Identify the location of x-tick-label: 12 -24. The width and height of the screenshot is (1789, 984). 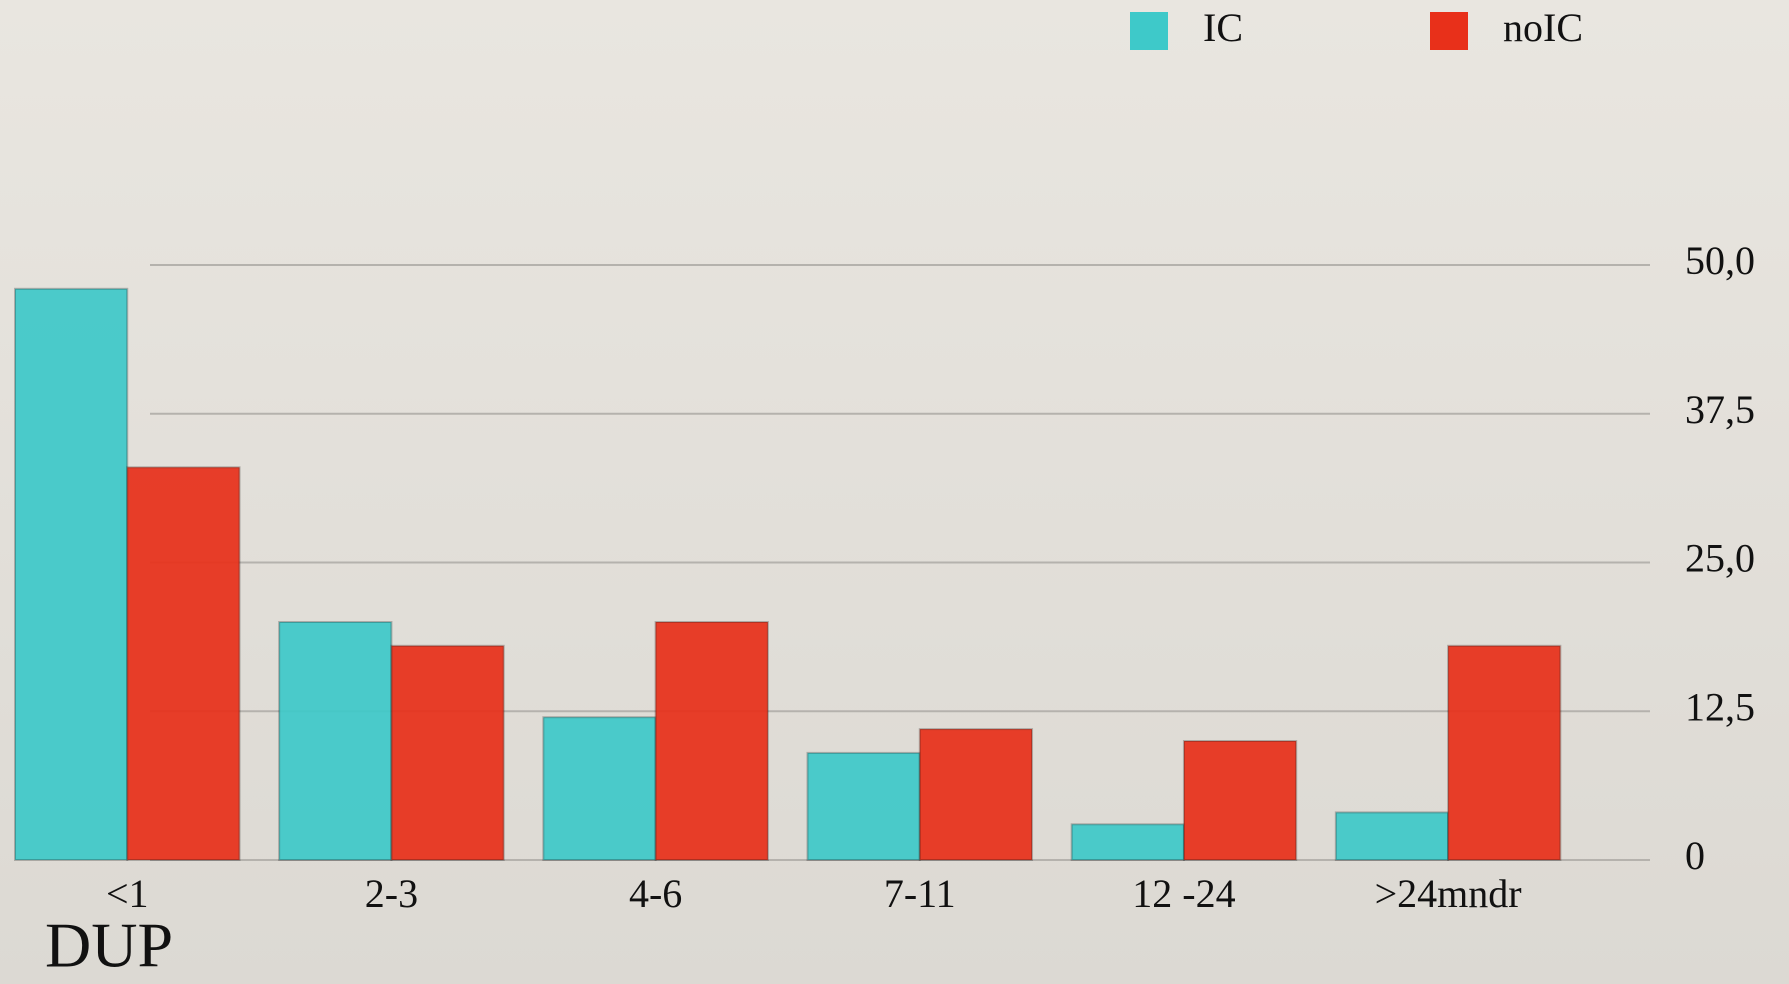
(1183, 893).